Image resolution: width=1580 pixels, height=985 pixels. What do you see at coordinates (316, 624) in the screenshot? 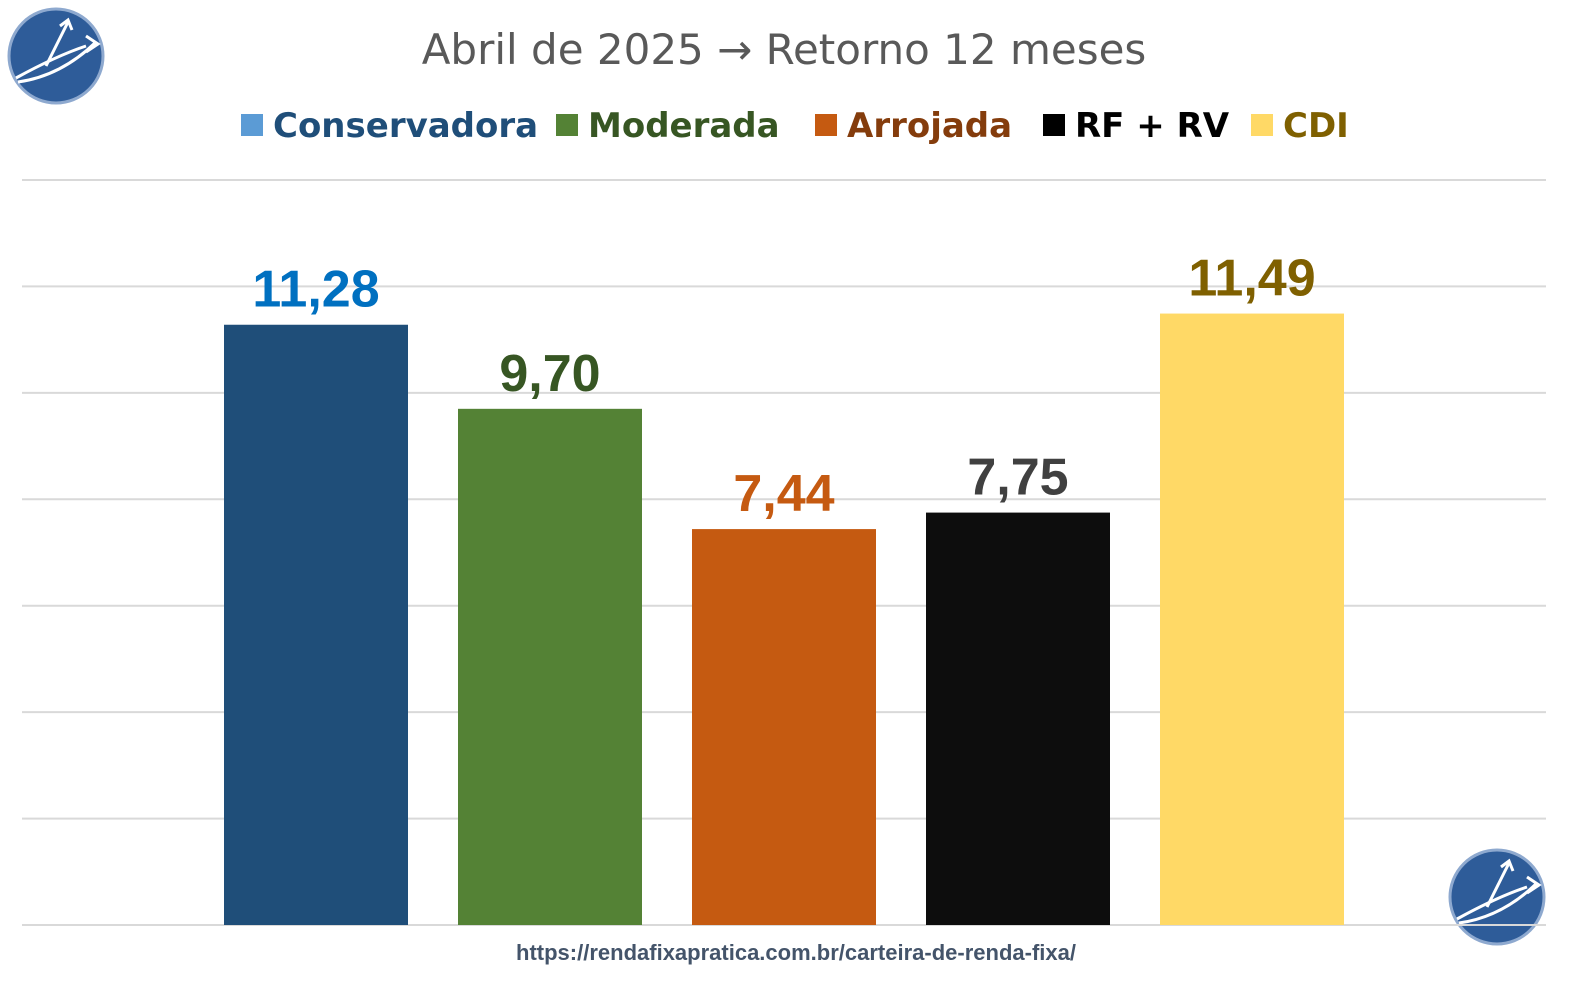
I see `bar-conservadora` at bounding box center [316, 624].